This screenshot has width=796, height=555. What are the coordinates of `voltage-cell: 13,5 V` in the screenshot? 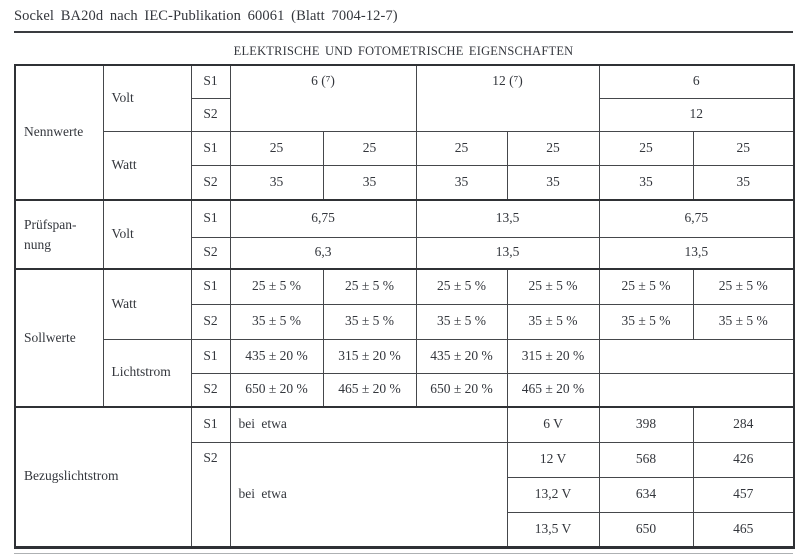 It's located at (553, 529).